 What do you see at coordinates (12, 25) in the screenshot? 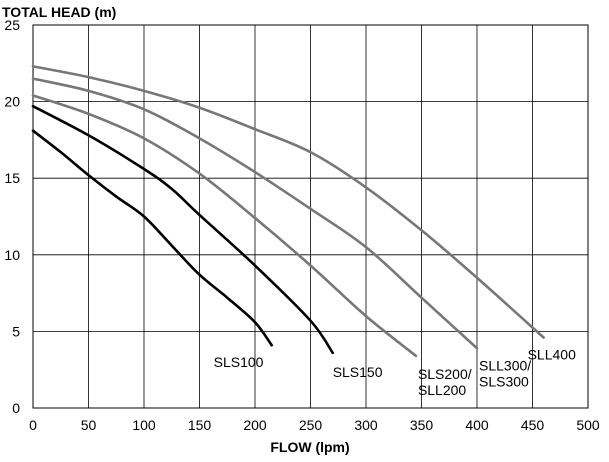
I see `y-tick-label: 25` at bounding box center [12, 25].